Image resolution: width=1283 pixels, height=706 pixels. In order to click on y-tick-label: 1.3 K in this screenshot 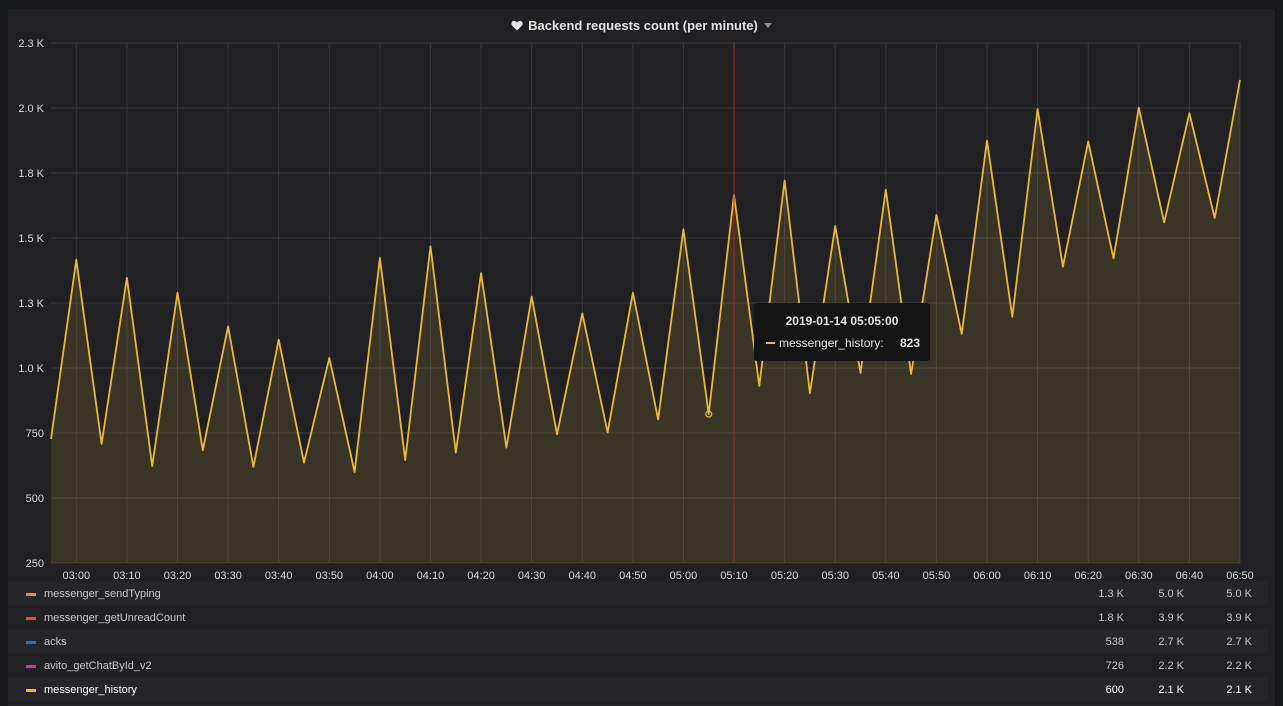, I will do `click(31, 304)`.